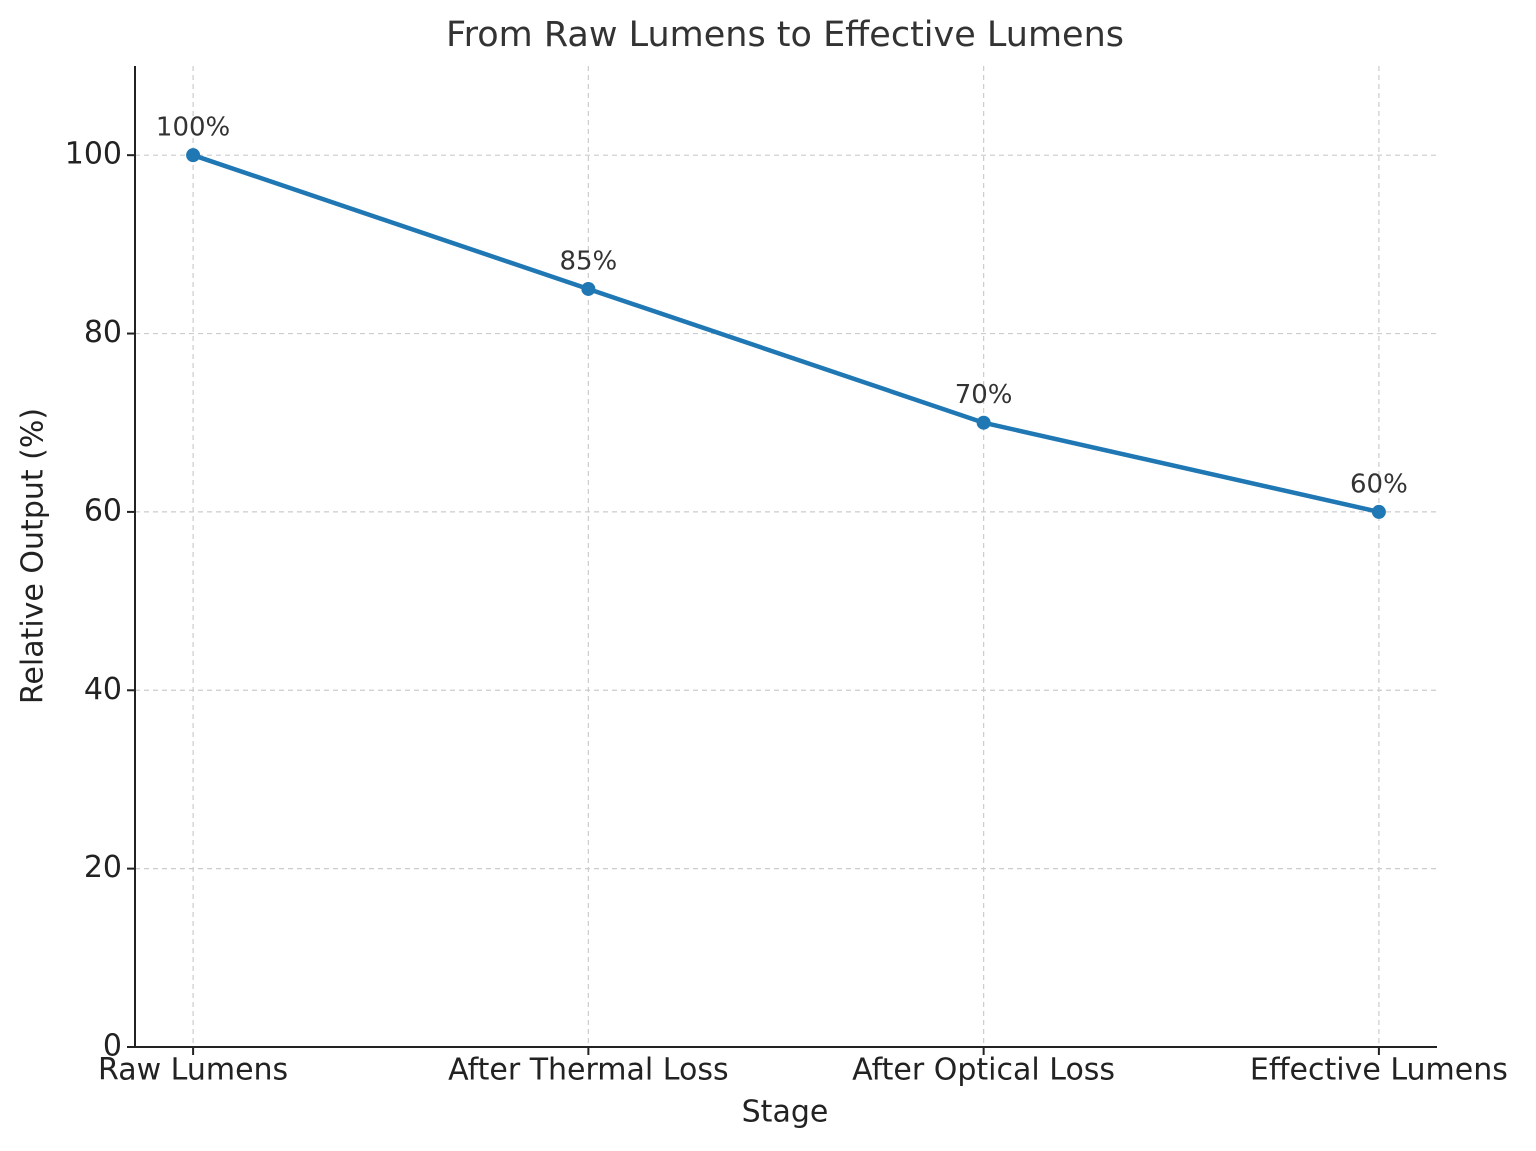  What do you see at coordinates (103, 332) in the screenshot?
I see `y-tick-label: 80` at bounding box center [103, 332].